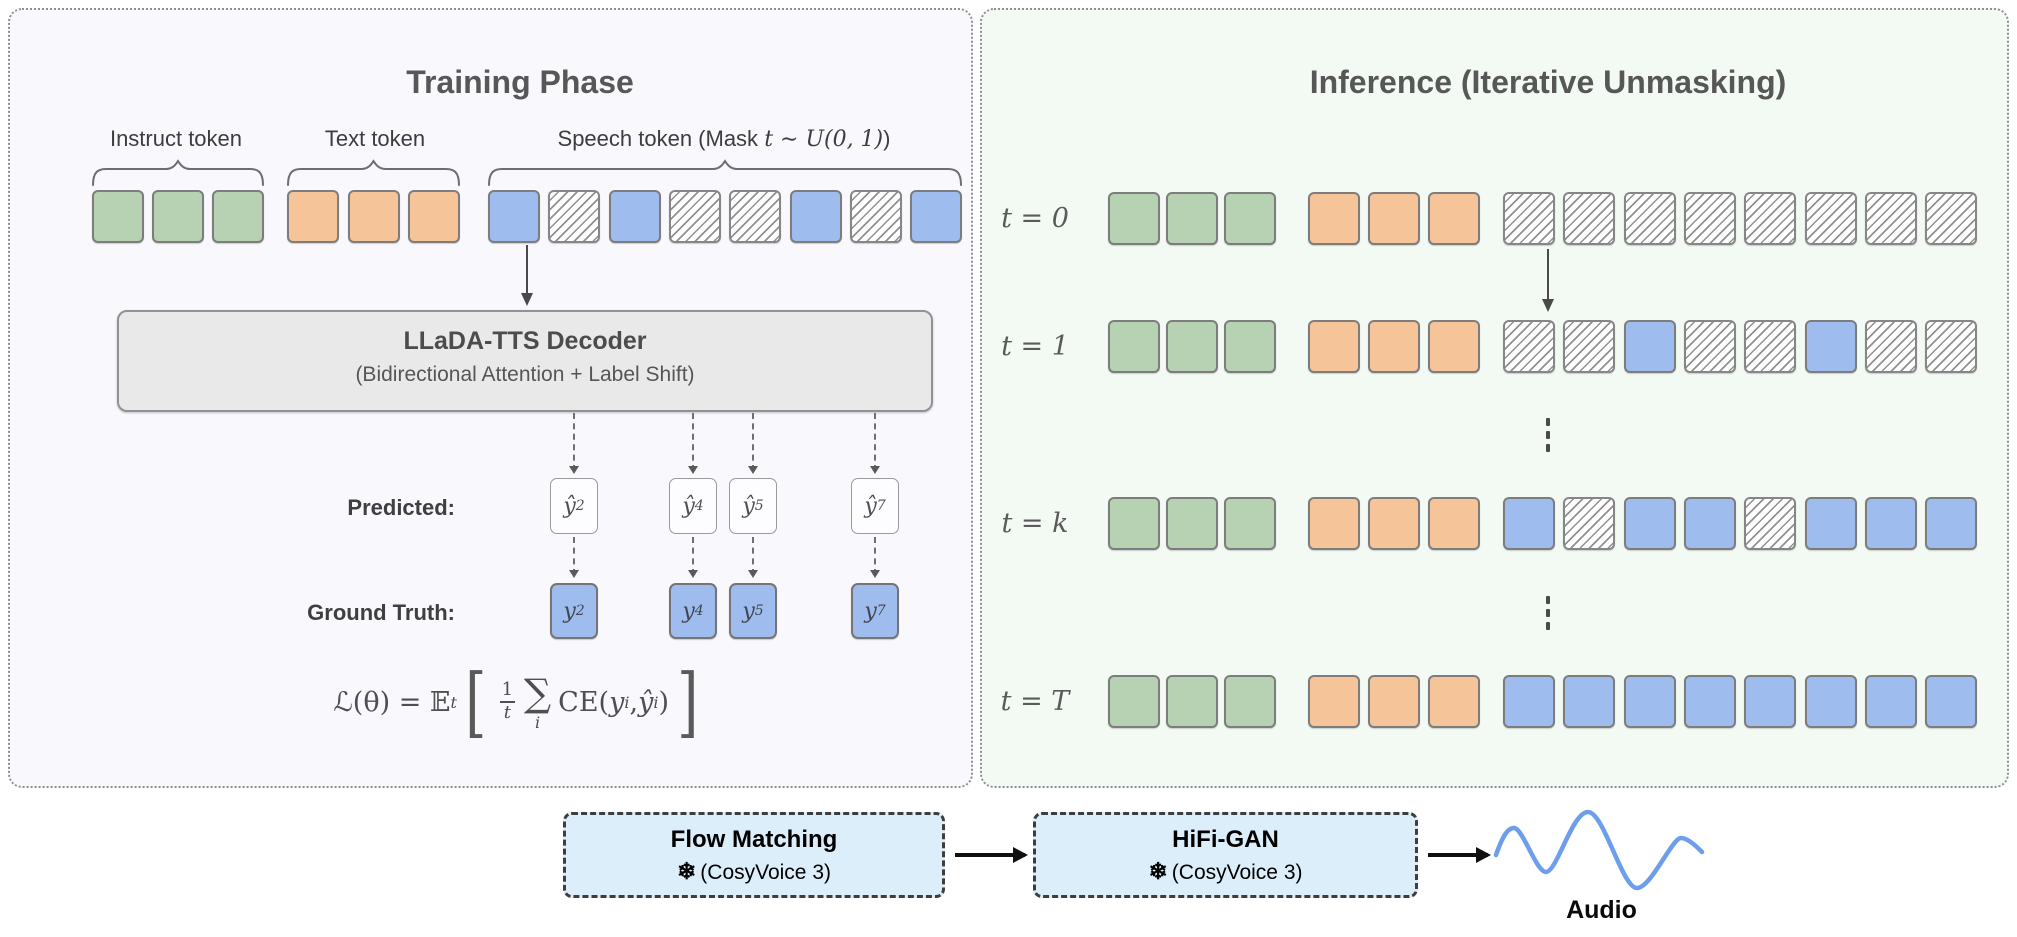 The width and height of the screenshot is (2017, 937). What do you see at coordinates (1601, 910) in the screenshot?
I see `audio-label: Audio` at bounding box center [1601, 910].